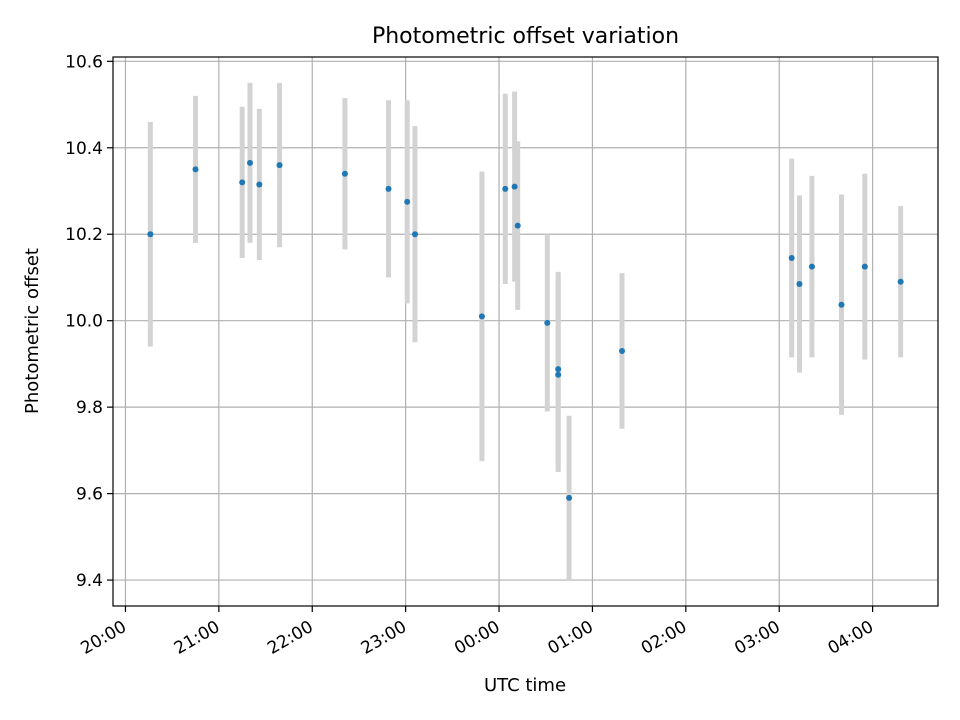  What do you see at coordinates (89, 581) in the screenshot?
I see `y-tick-label: 9.4` at bounding box center [89, 581].